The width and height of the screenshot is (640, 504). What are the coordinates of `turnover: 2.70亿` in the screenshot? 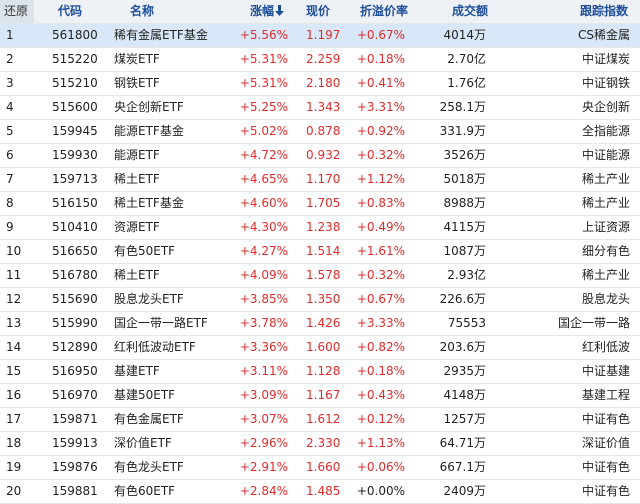 It's located at (466, 59).